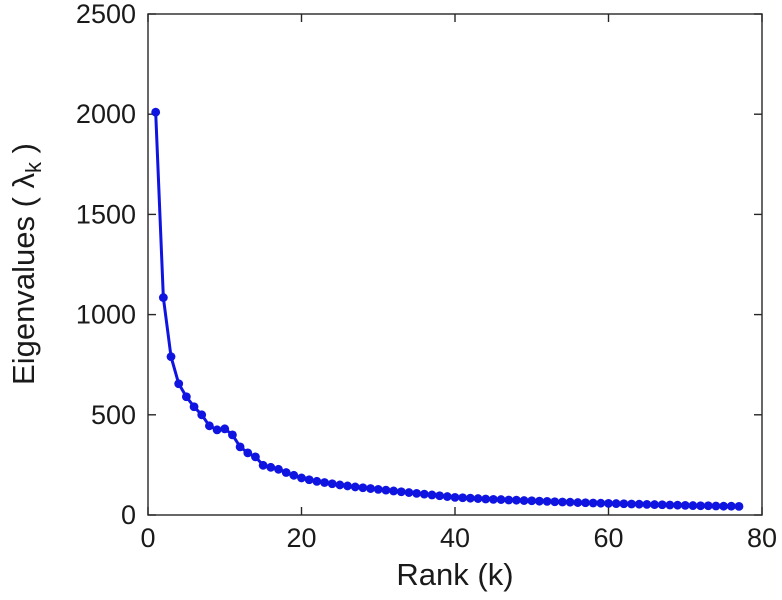  Describe the element at coordinates (26, 264) in the screenshot. I see `y-axis-label: Eigenvalues ( λk )` at that location.